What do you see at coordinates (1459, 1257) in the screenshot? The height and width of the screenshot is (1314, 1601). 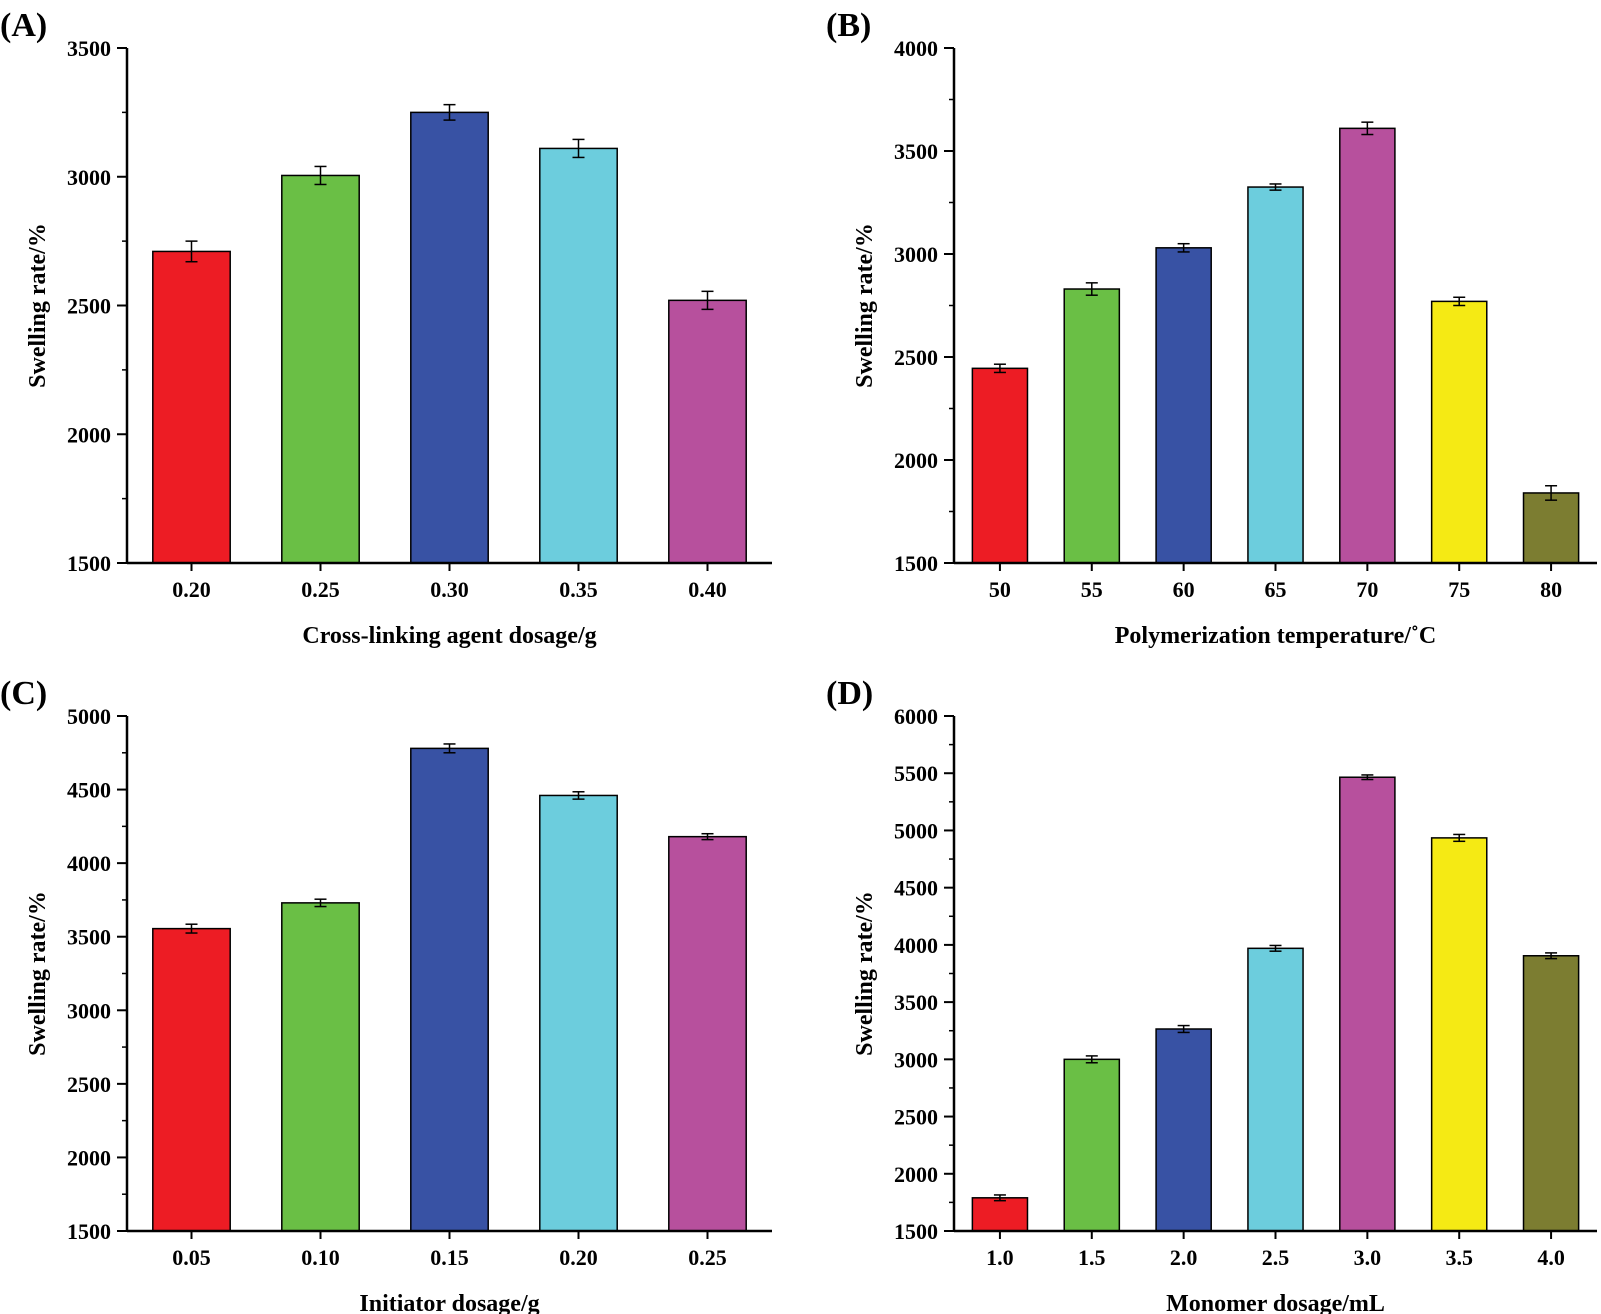 I see `x-tick-label: 3.5` at bounding box center [1459, 1257].